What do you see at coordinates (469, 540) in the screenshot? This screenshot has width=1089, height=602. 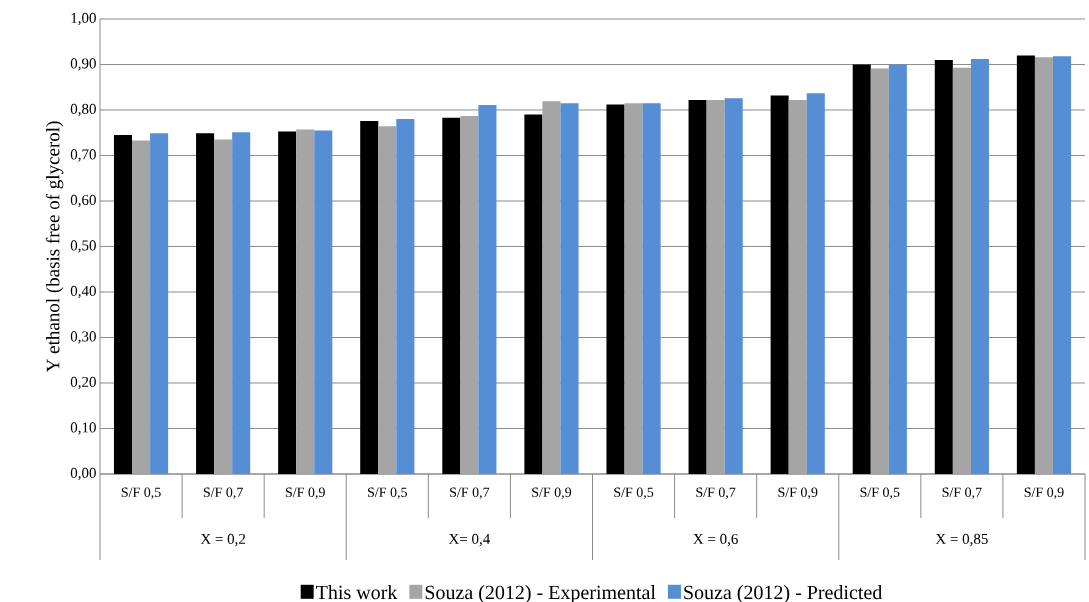 I see `text: X= 0,4` at bounding box center [469, 540].